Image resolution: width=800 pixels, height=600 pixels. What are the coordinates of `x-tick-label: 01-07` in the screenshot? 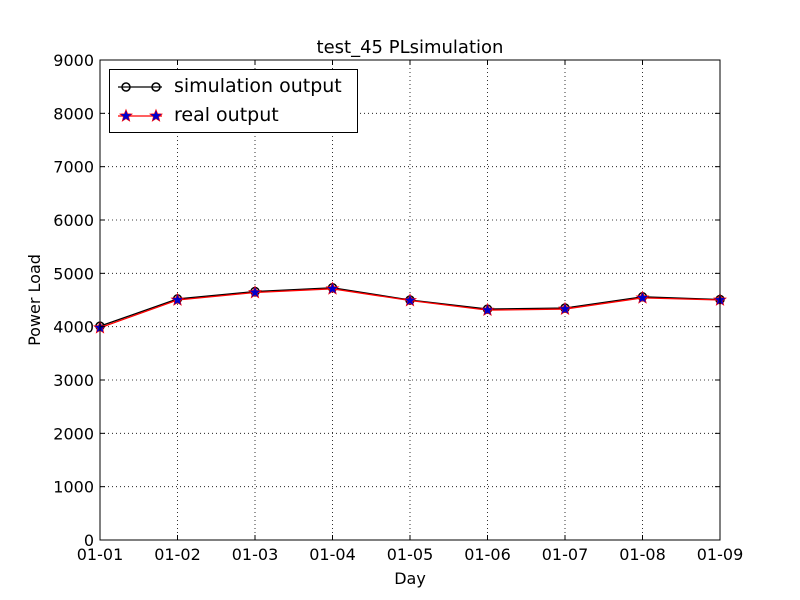 It's located at (565, 554).